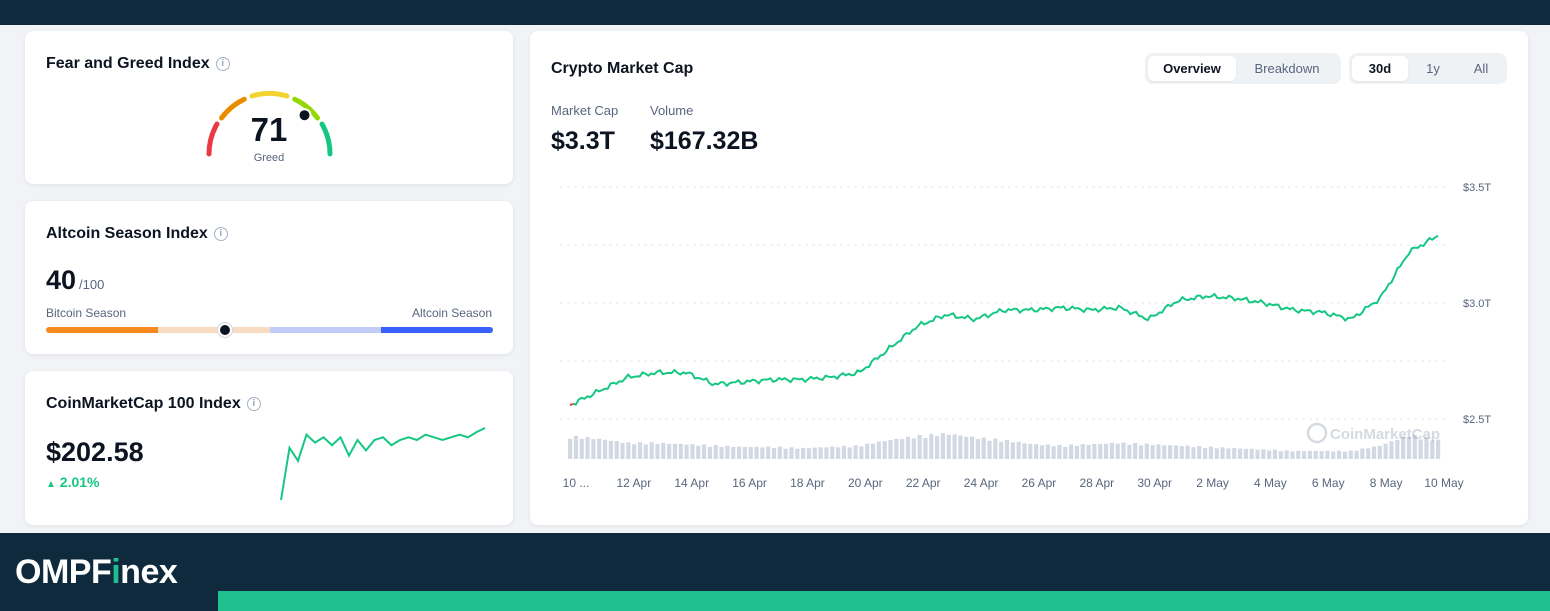 This screenshot has width=1550, height=611. What do you see at coordinates (73, 482) in the screenshot?
I see `cmc100-change: ▲ 2.01%` at bounding box center [73, 482].